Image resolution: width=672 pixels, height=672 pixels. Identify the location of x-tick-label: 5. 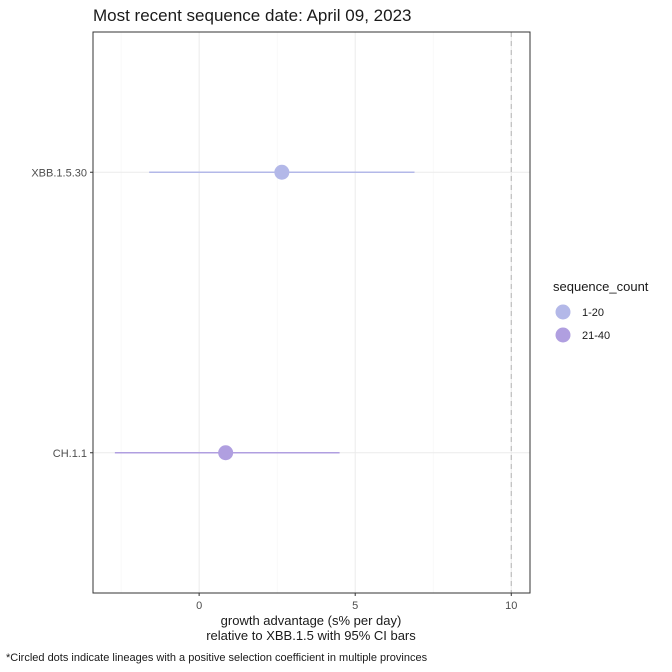
(355, 606).